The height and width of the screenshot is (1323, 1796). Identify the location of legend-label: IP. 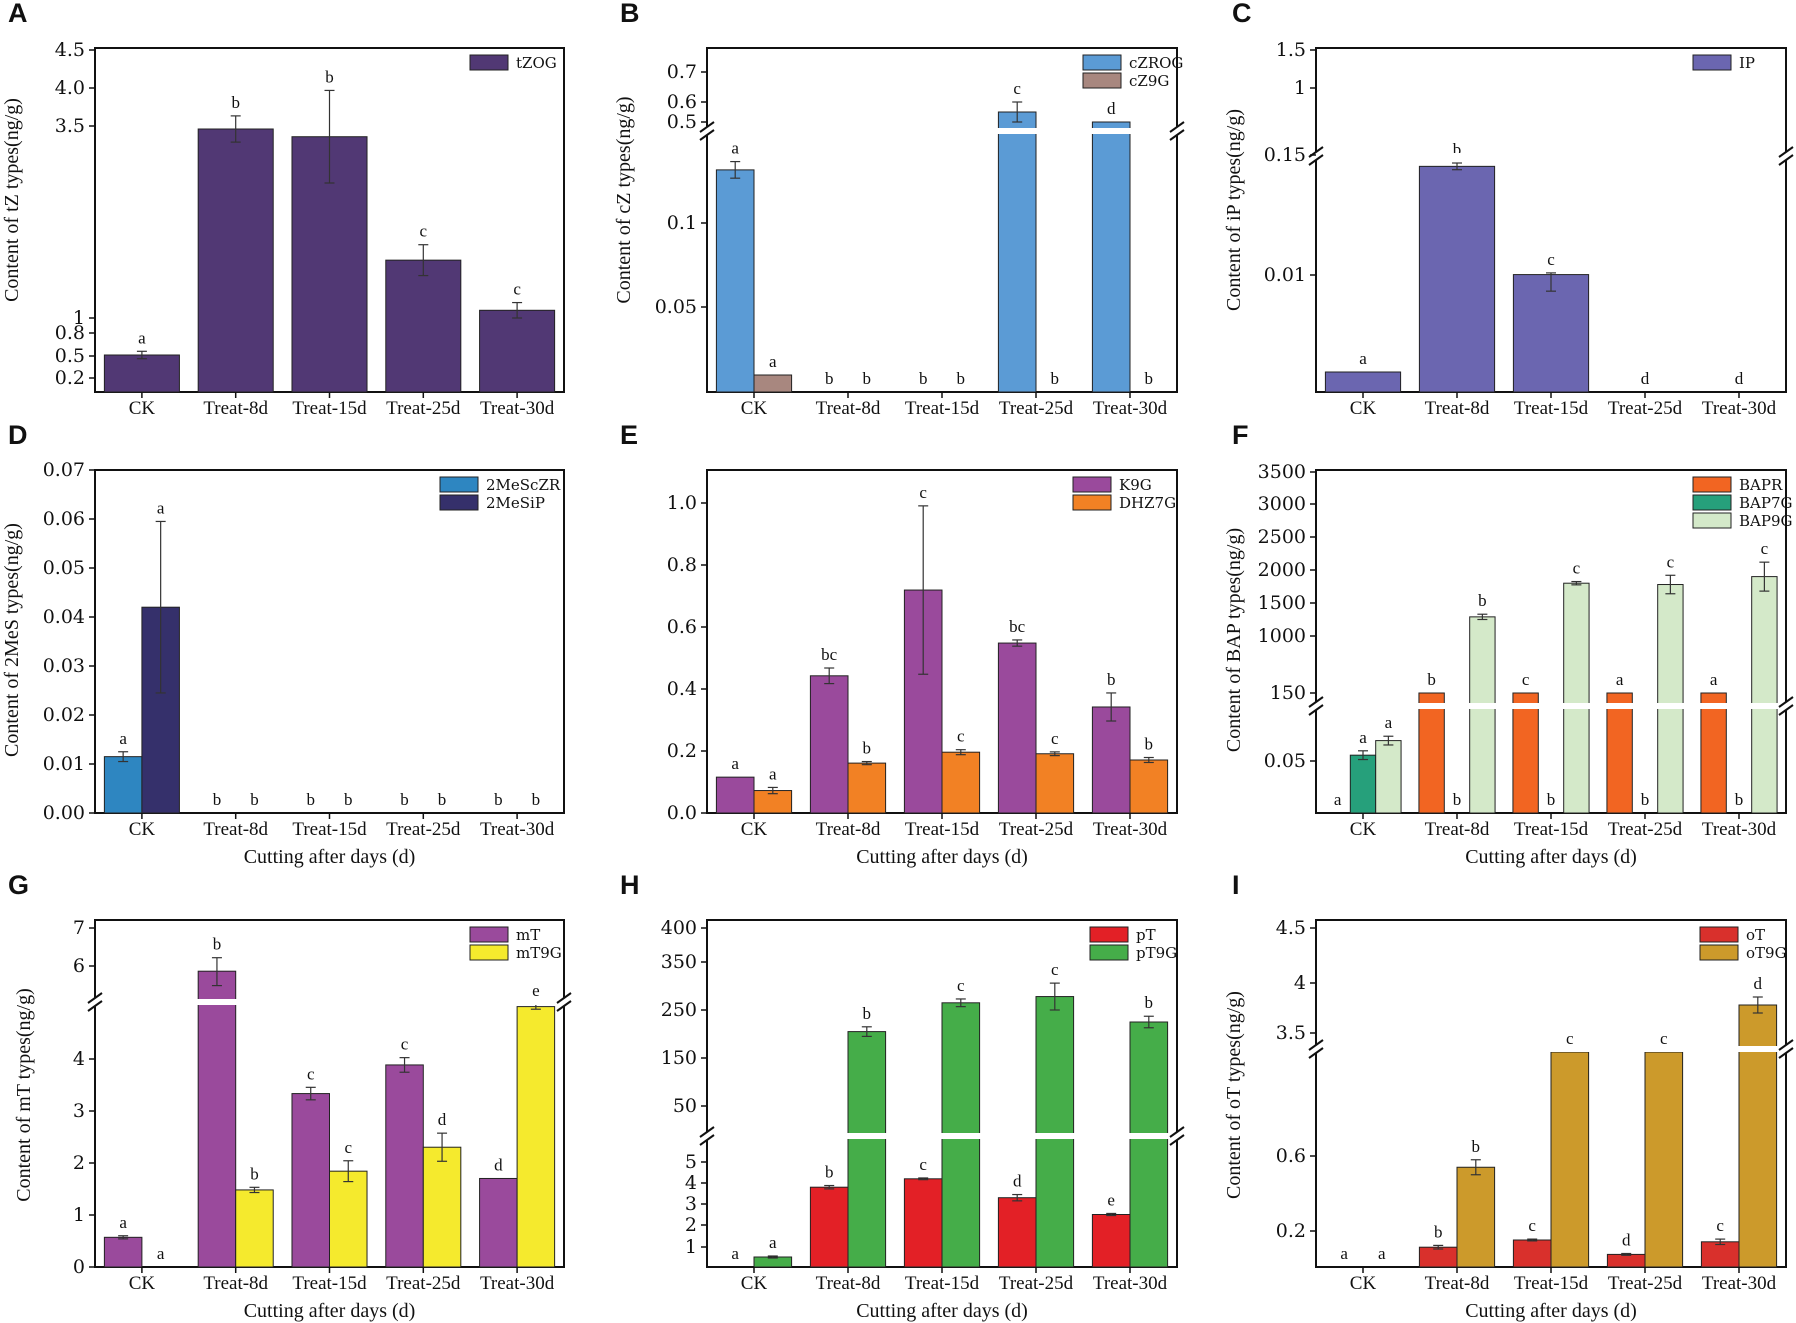
(1747, 63).